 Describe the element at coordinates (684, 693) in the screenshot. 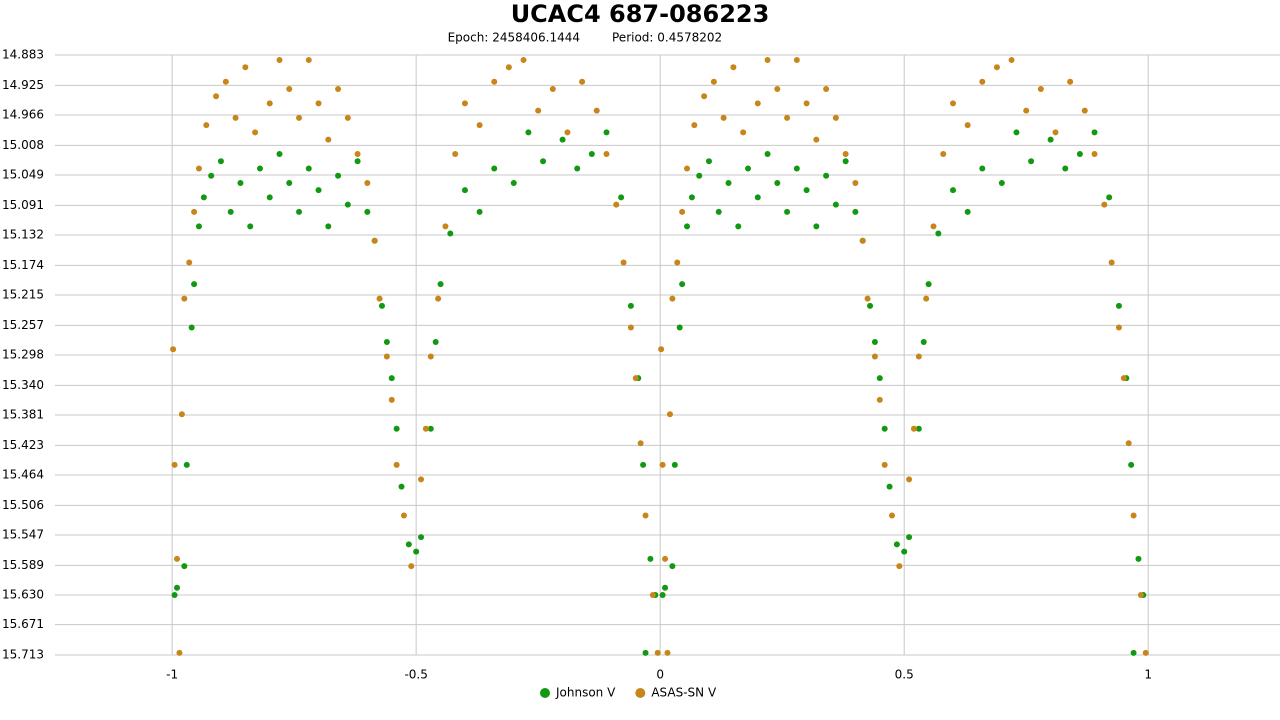

I see `legend-label: ASAS-SN V` at that location.